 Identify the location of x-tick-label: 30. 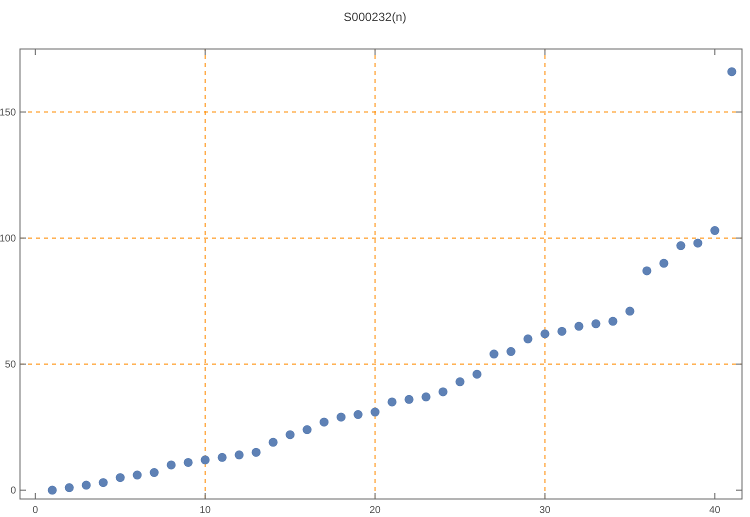
(545, 510).